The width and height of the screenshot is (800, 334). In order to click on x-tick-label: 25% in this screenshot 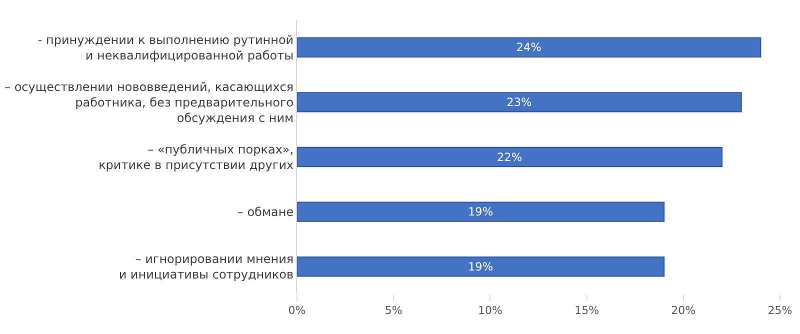, I will do `click(780, 311)`.